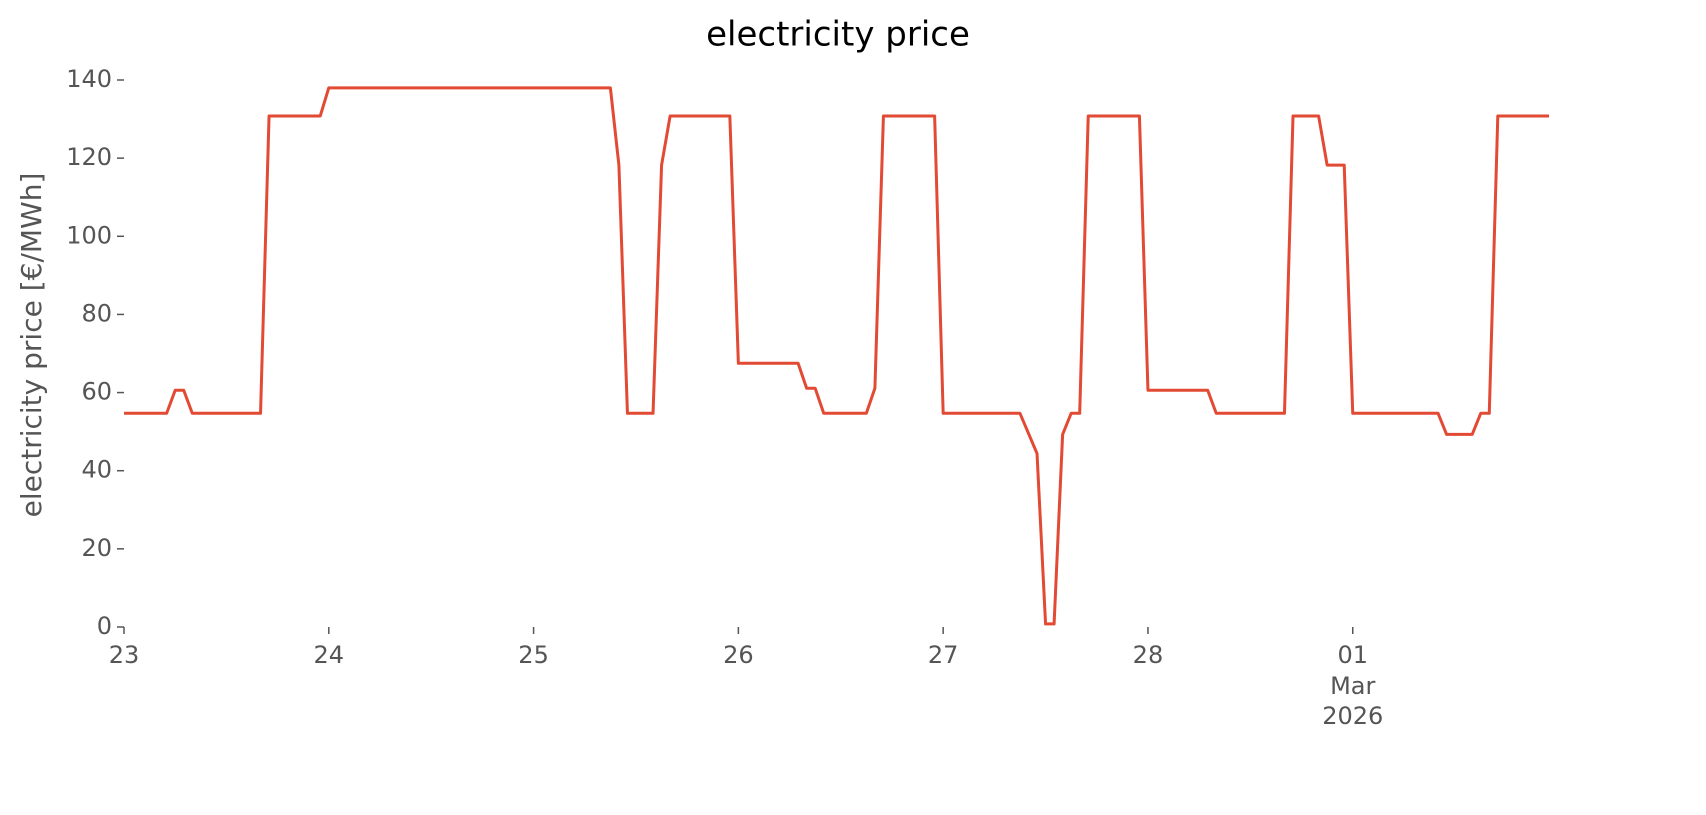  Describe the element at coordinates (96, 313) in the screenshot. I see `y-tick-label: 80` at that location.